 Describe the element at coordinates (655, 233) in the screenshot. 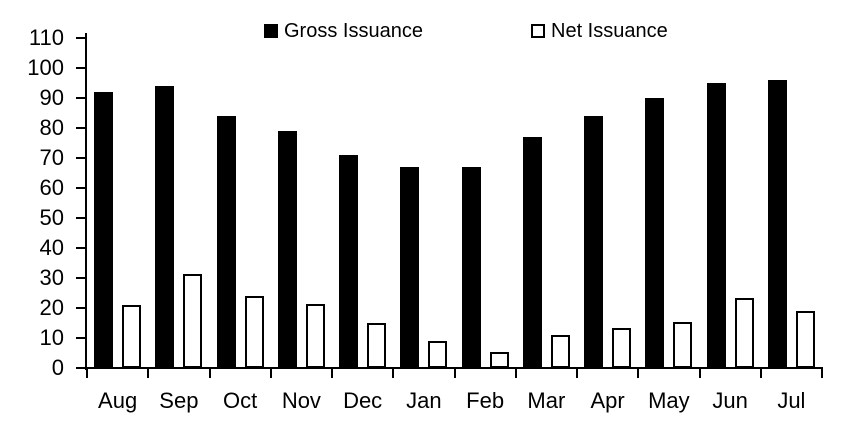

I see `bar-gross-may` at that location.